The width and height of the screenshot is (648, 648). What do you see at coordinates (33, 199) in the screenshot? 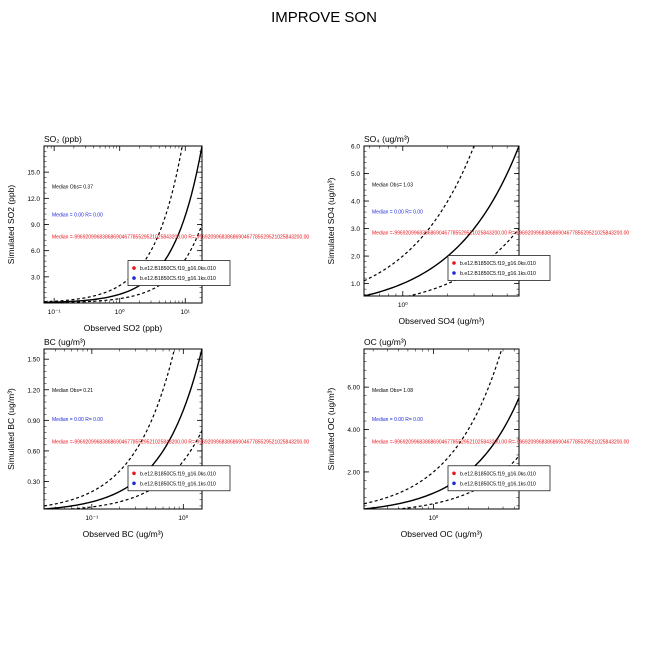
I see `y-tick-label: 12.0` at bounding box center [33, 199].